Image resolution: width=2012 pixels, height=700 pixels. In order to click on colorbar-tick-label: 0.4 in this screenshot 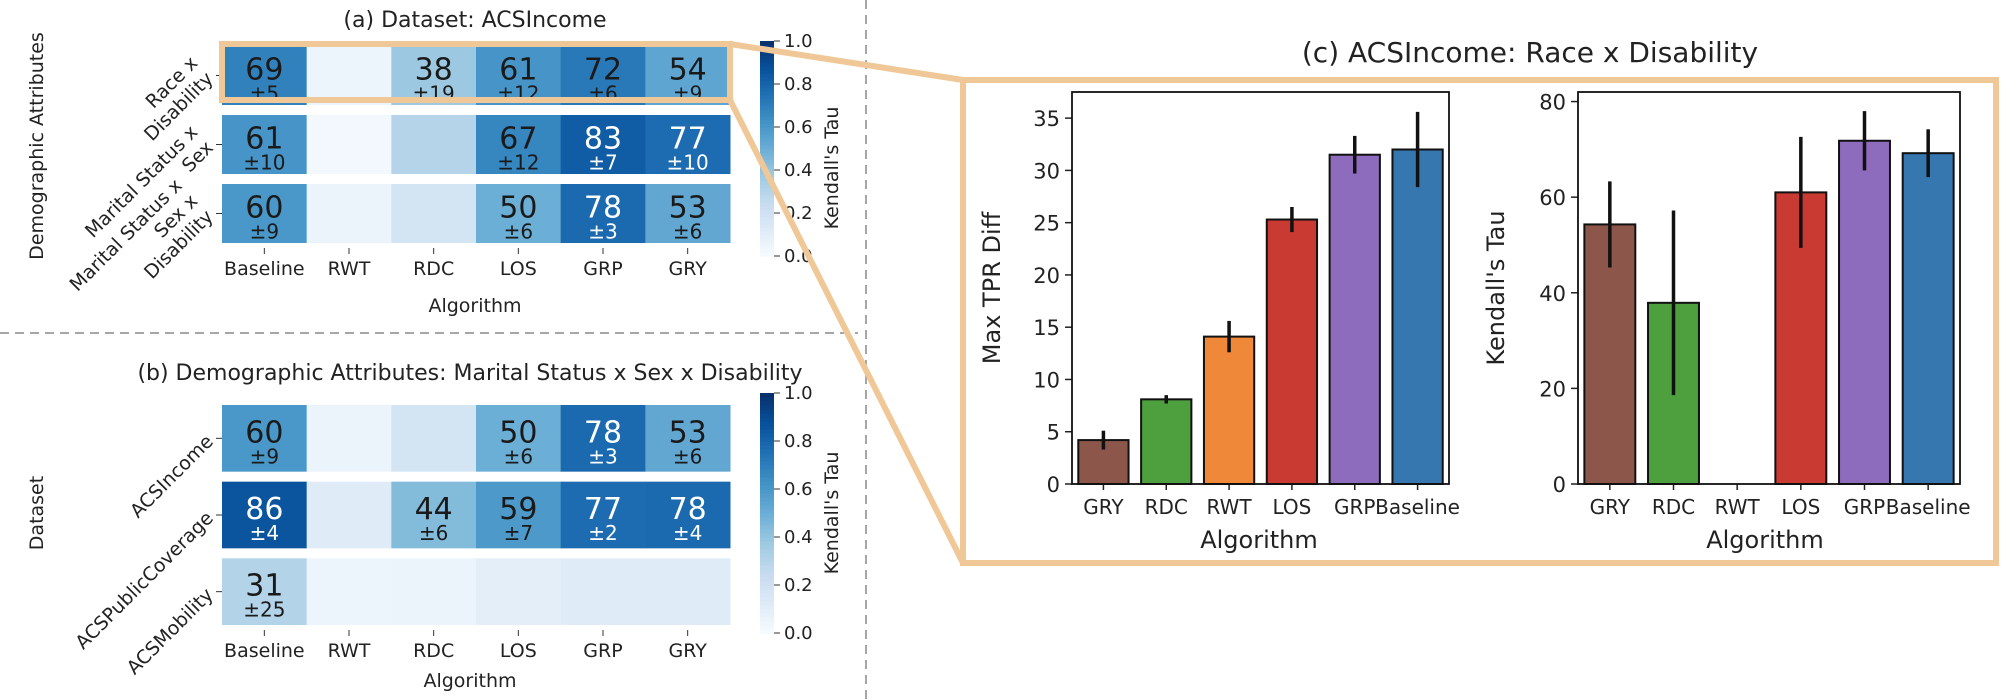, I will do `click(798, 537)`.